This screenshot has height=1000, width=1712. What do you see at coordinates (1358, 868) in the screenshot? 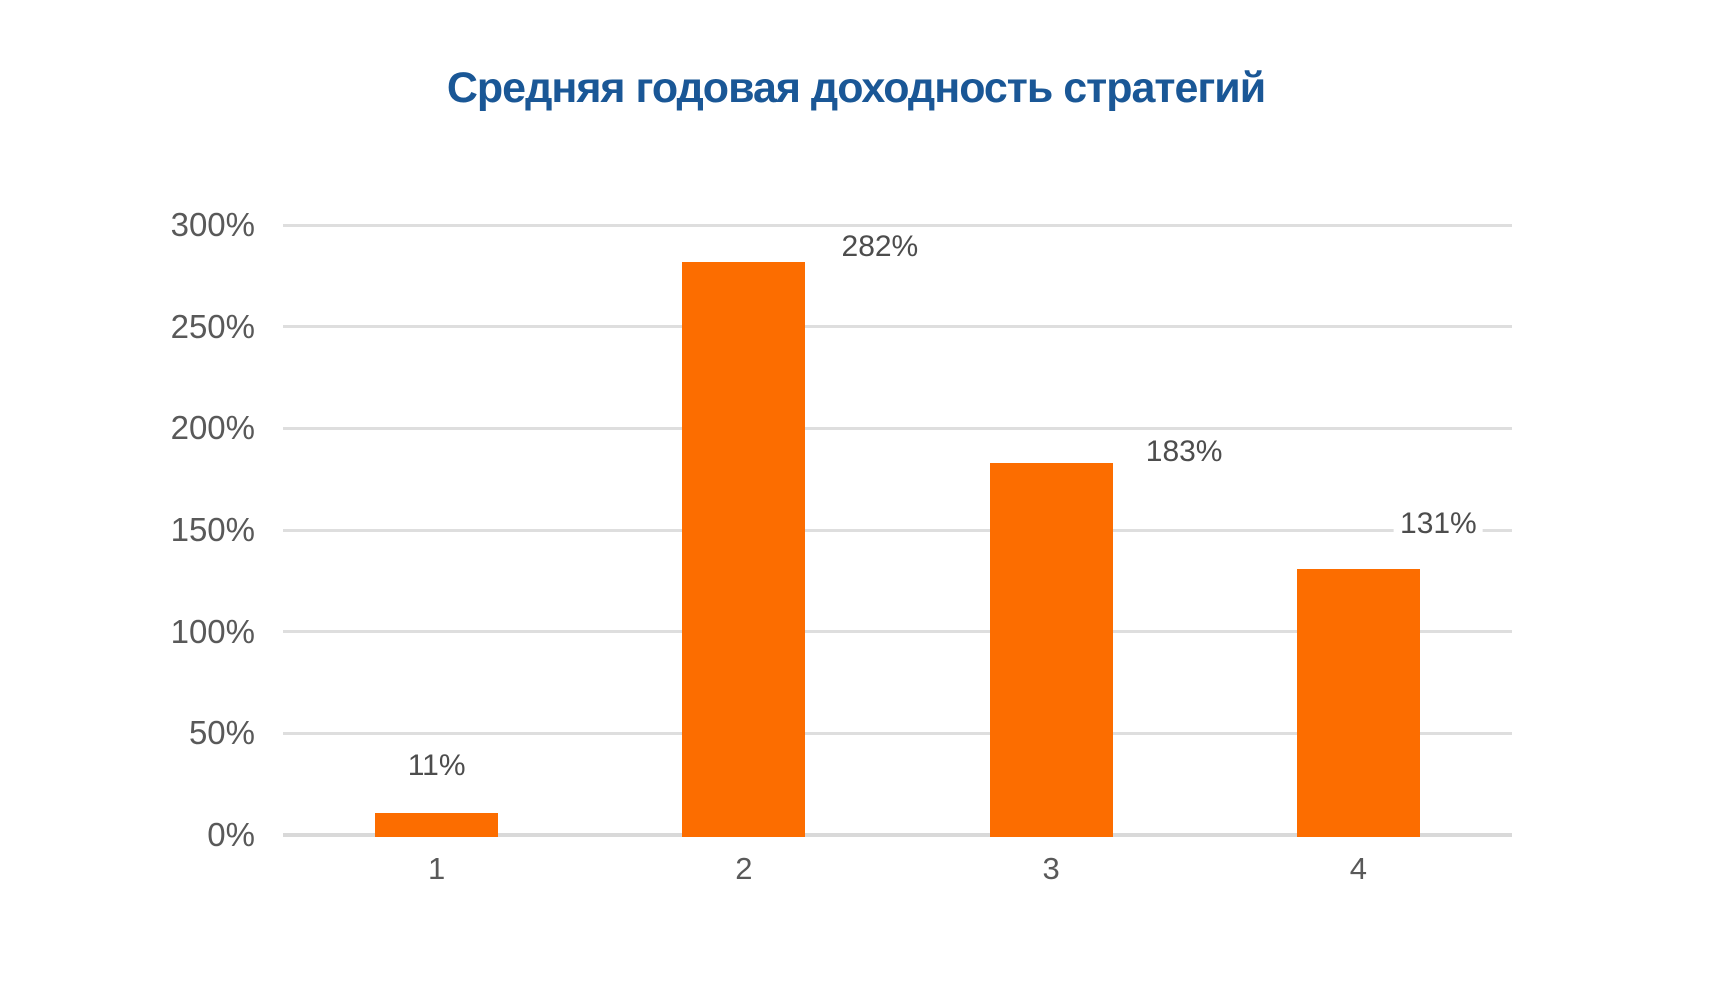
I see `x-tick-label: 4` at bounding box center [1358, 868].